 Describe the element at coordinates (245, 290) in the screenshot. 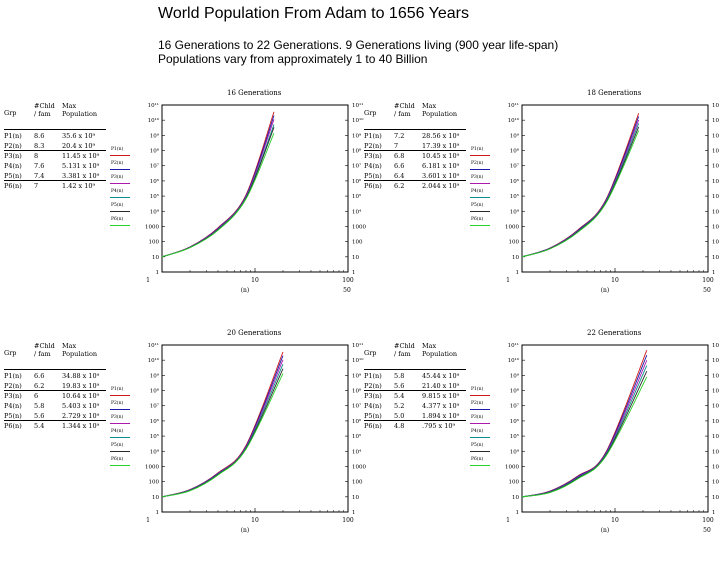

I see `x-axis-label: (n)` at that location.